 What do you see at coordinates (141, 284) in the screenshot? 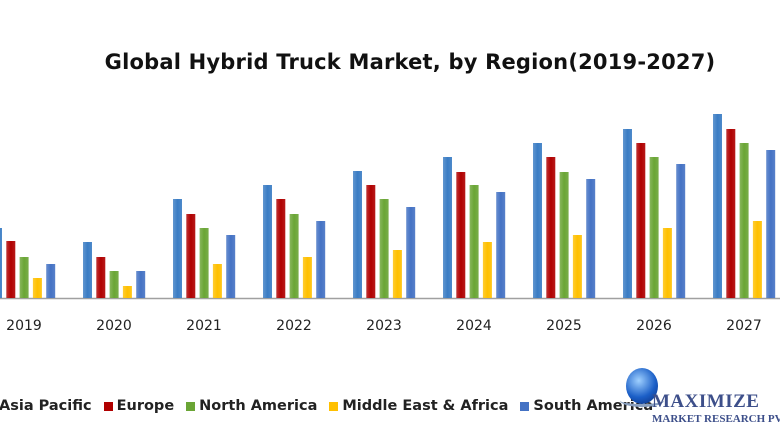
I see `bar-south-america-2020` at bounding box center [141, 284].